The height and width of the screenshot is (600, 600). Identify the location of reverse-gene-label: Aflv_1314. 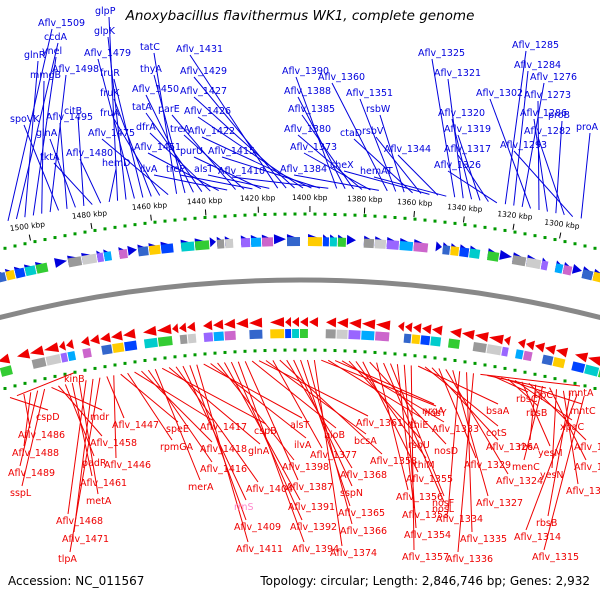
(537, 537).